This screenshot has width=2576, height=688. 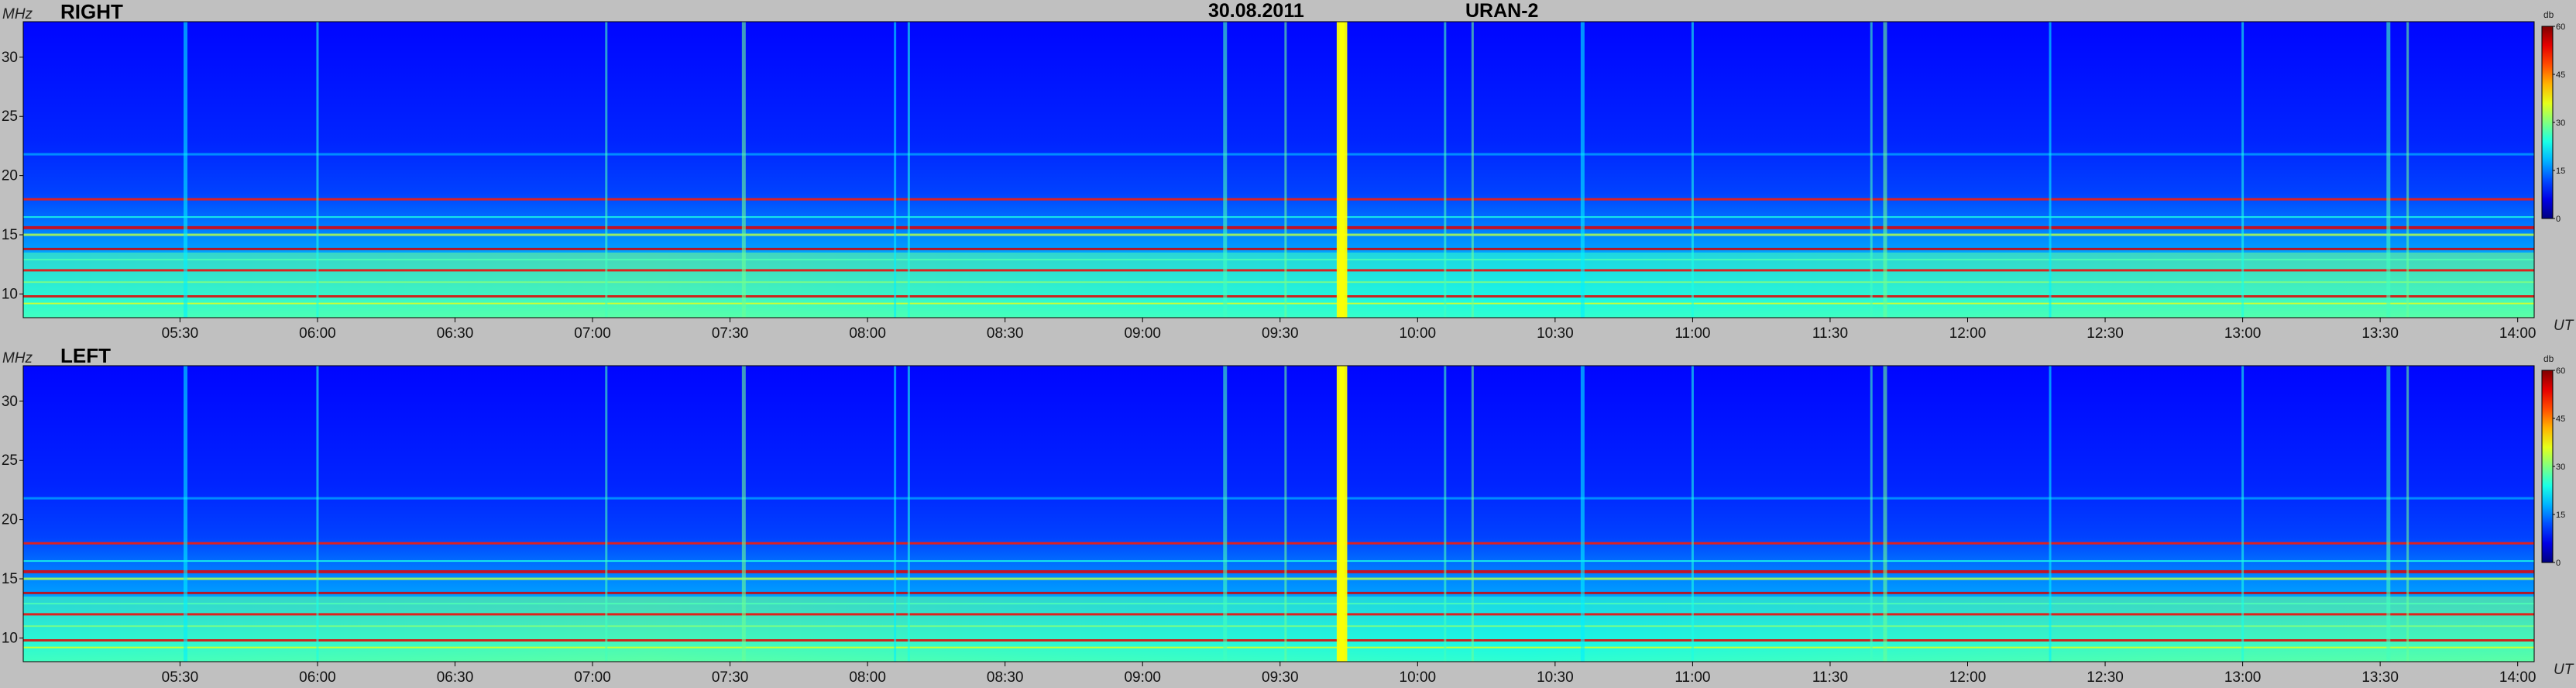 What do you see at coordinates (1256, 11) in the screenshot?
I see `observation-date: 30.08.2011` at bounding box center [1256, 11].